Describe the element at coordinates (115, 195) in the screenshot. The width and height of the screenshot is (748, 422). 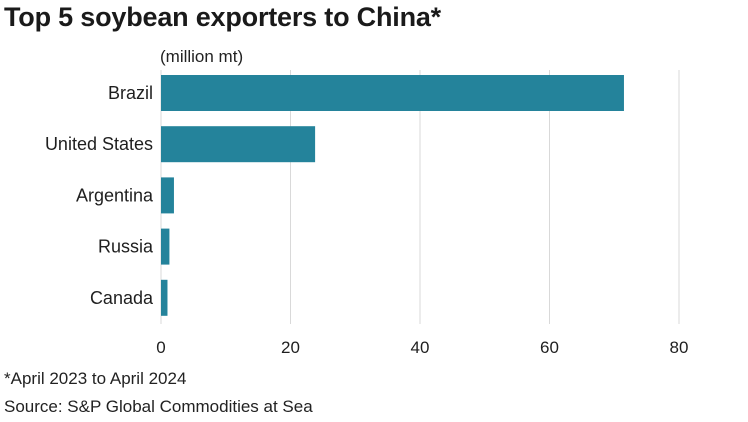
I see `category-label: Argentina` at that location.